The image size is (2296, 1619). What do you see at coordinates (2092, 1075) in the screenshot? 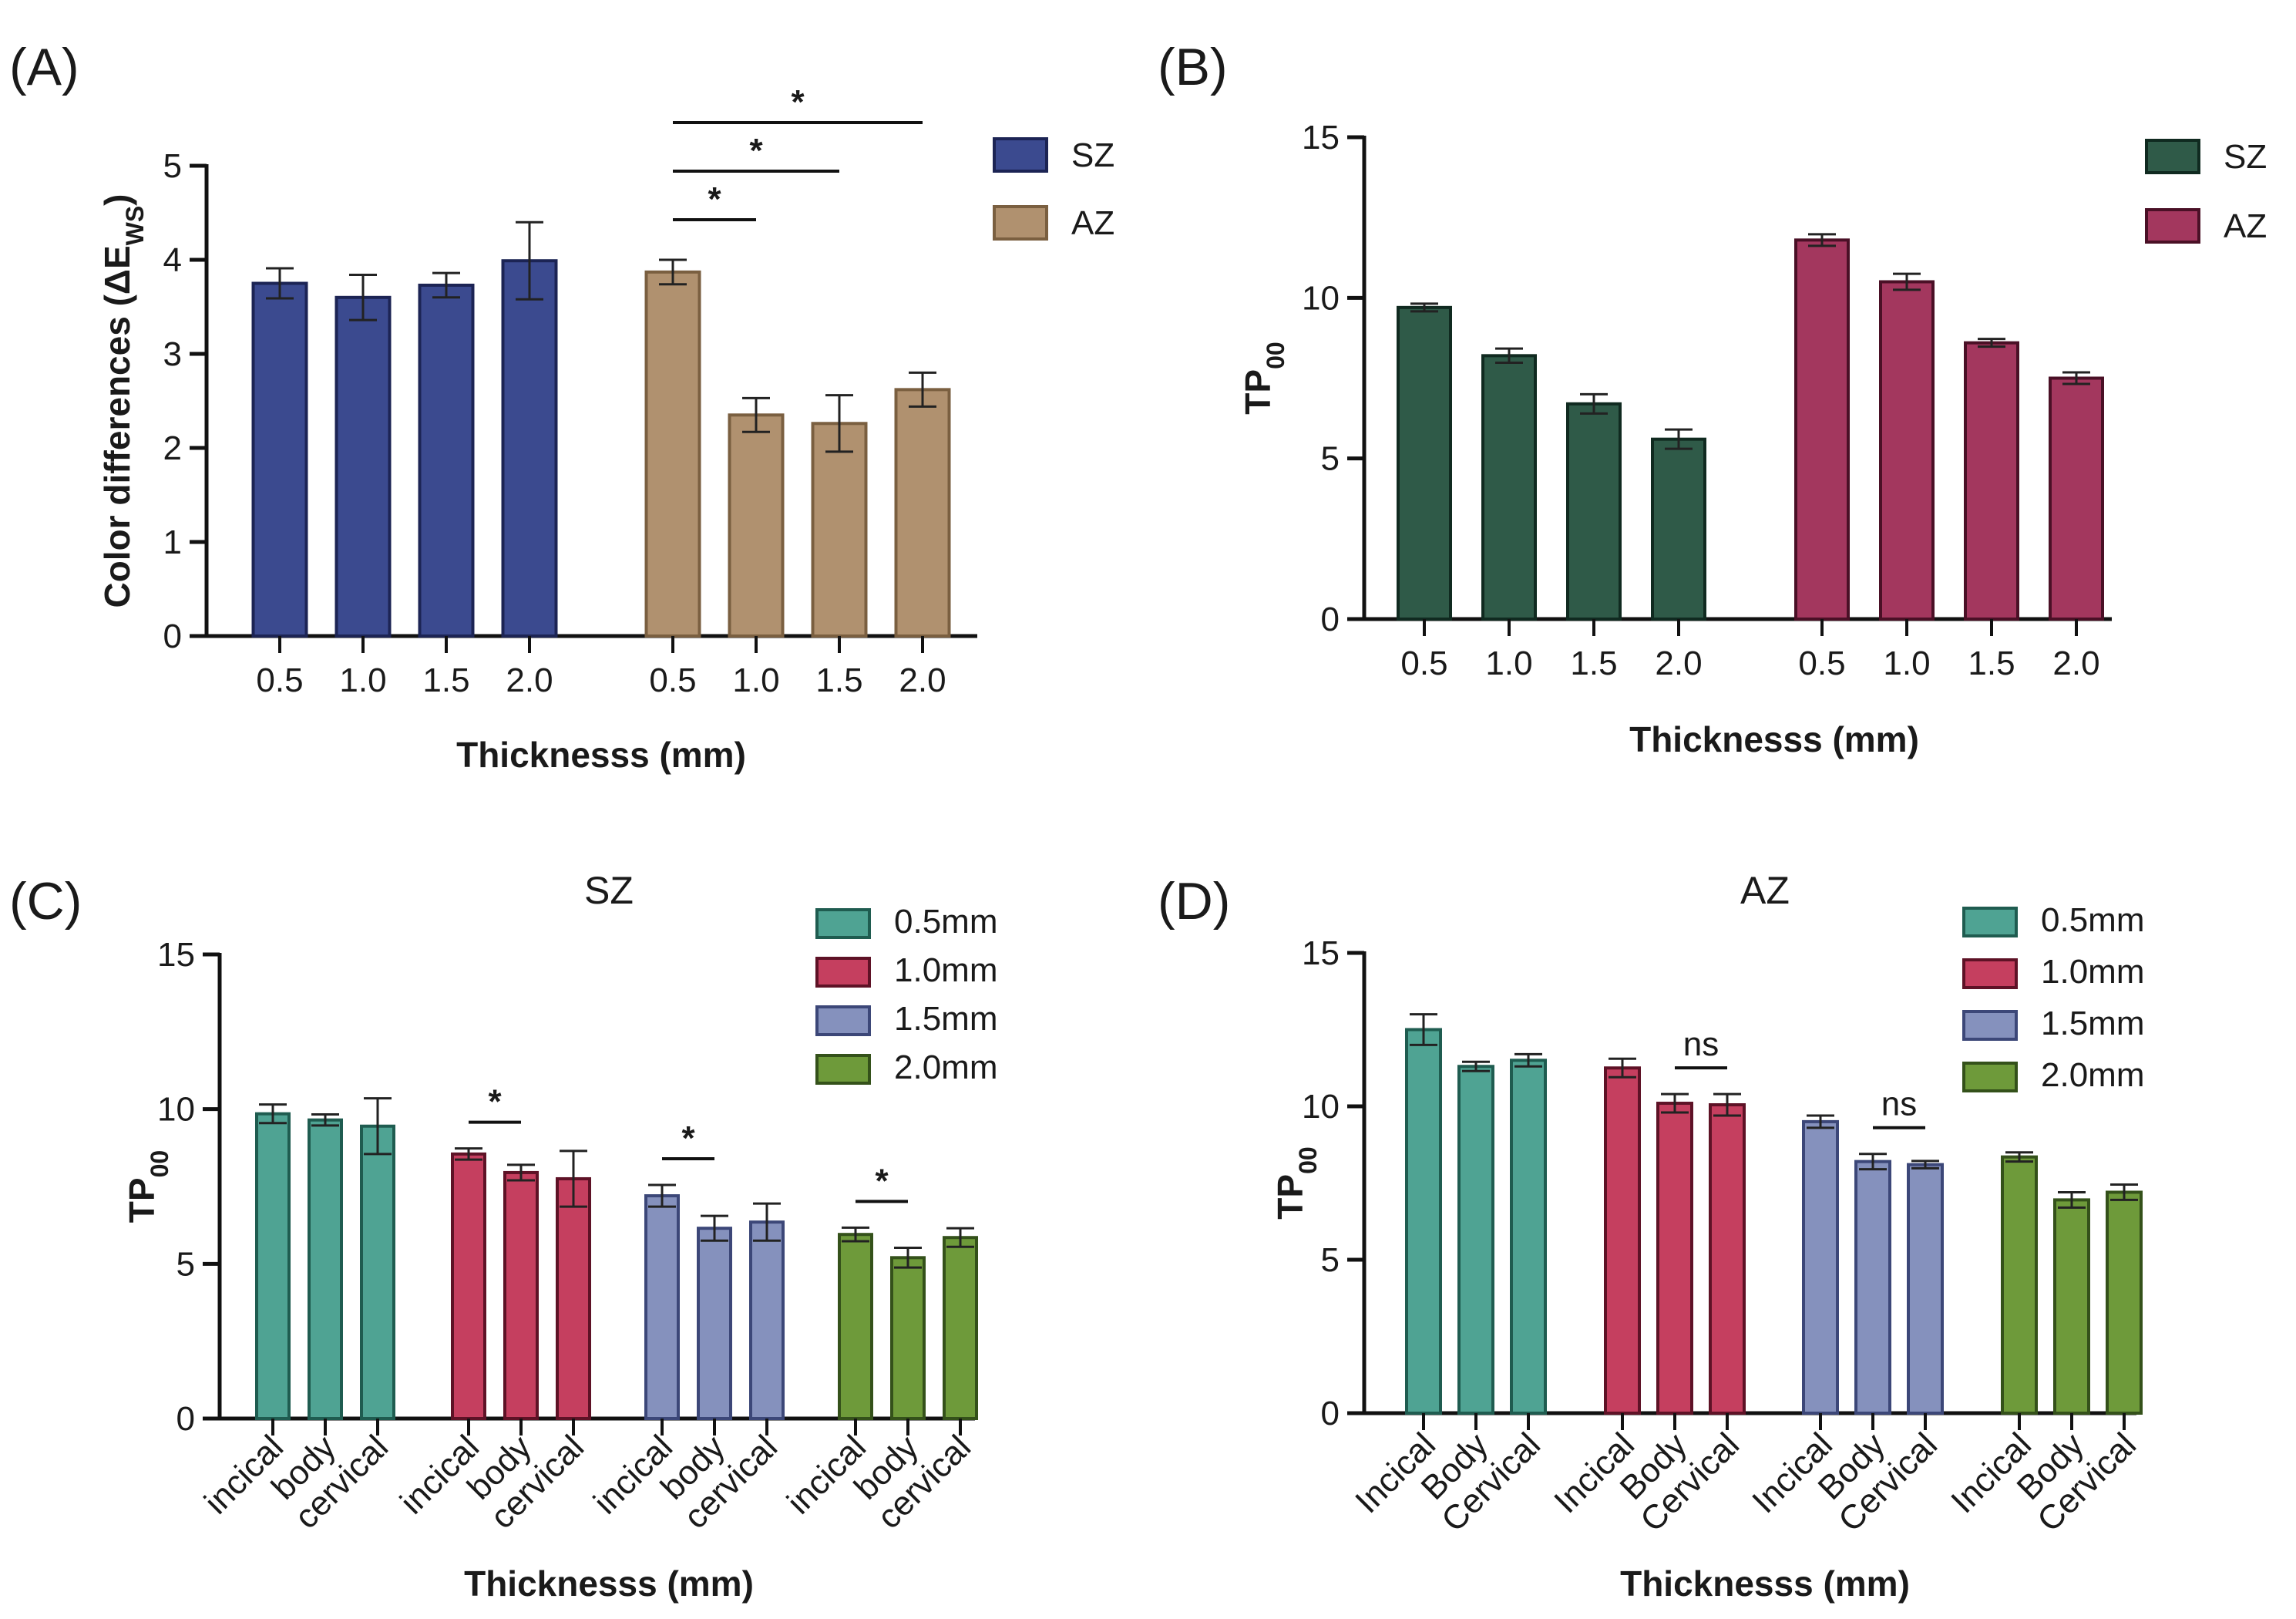
I see `legend-label: 2.0mm` at bounding box center [2092, 1075].